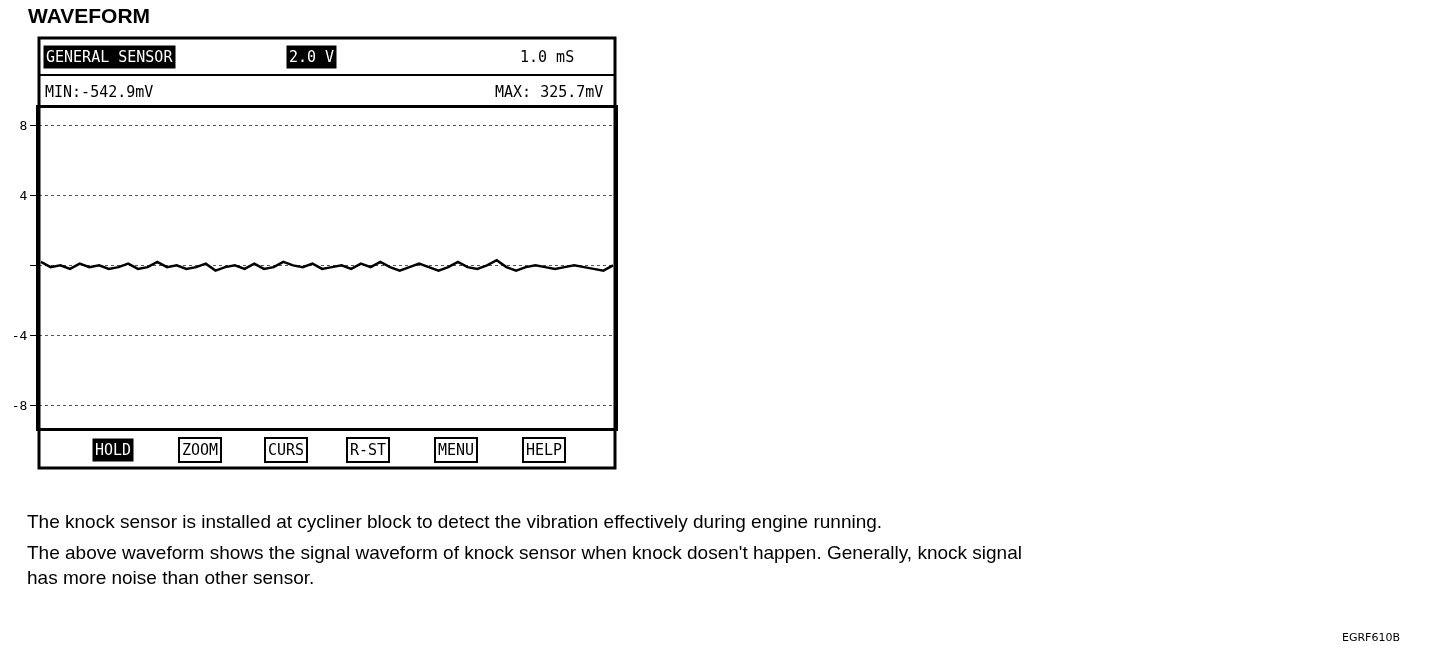 Image resolution: width=1456 pixels, height=652 pixels. I want to click on y-tick-label: 8, so click(23, 126).